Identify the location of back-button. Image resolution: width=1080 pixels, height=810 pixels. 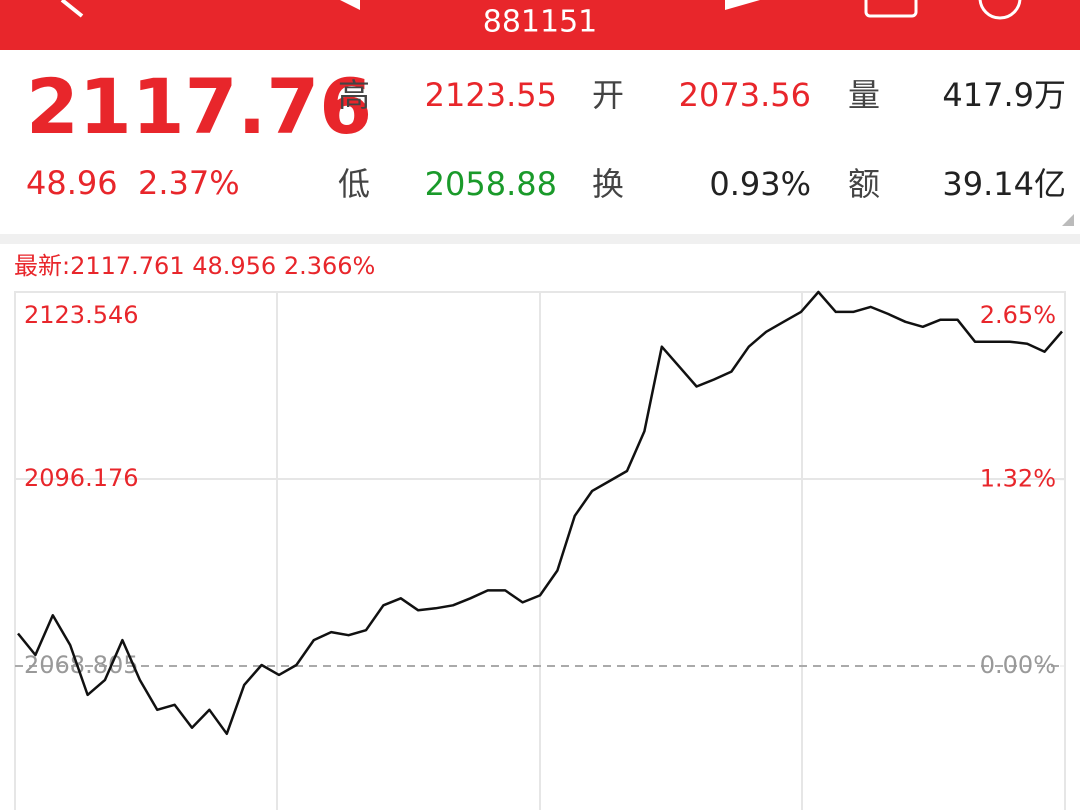
(72, 9).